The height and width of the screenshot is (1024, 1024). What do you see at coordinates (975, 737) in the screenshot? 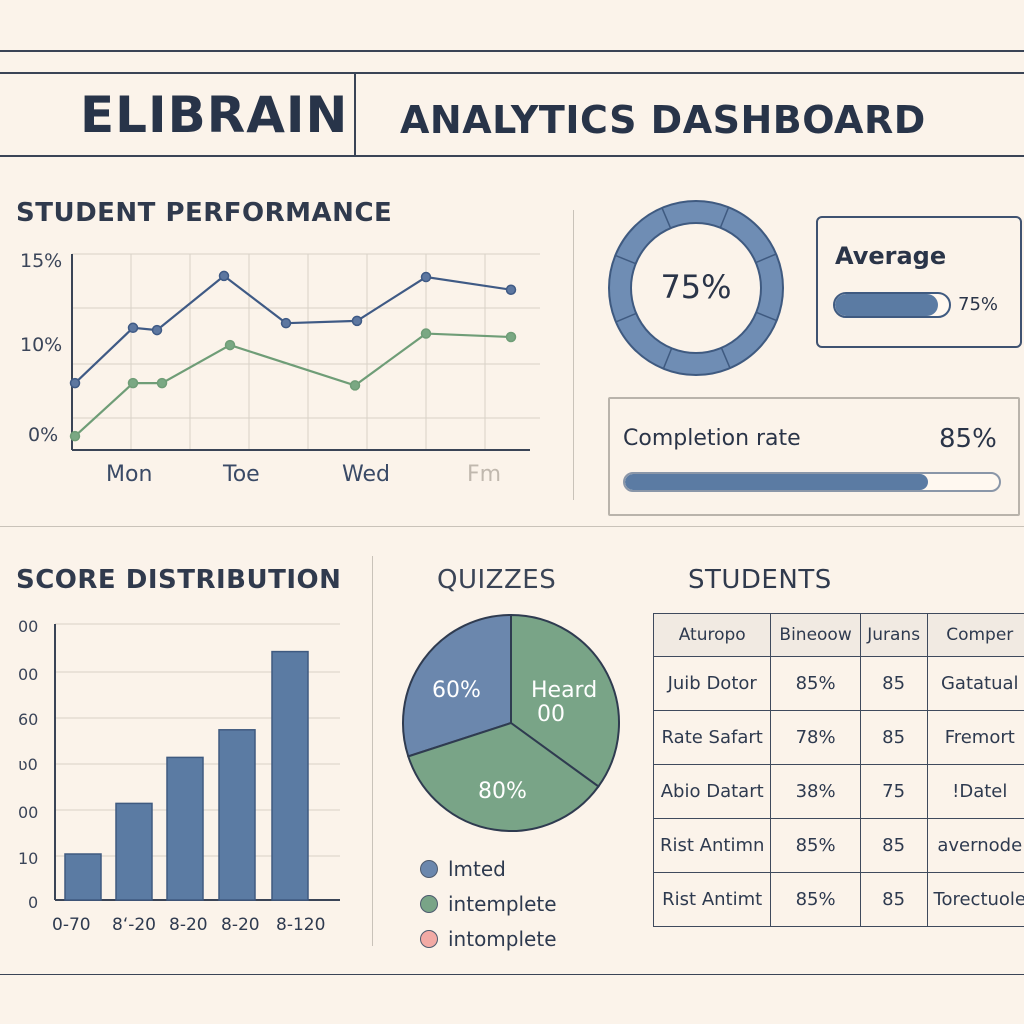
I see `table-cell: Fremort` at bounding box center [975, 737].